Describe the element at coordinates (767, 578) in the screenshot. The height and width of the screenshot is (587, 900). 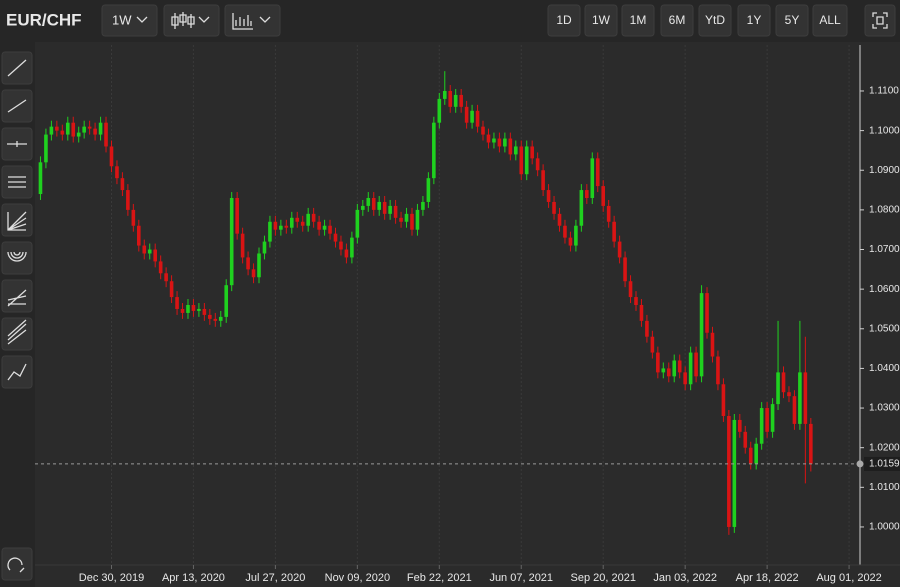
I see `x-tick-label: Apr 18, 2022` at that location.